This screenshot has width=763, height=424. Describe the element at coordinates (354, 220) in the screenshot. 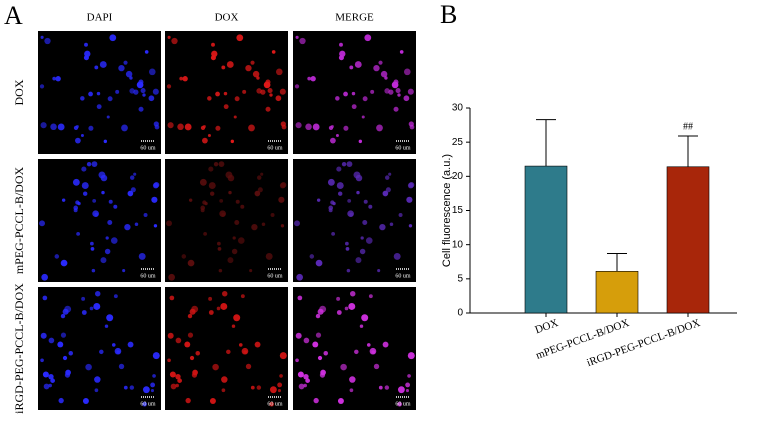

I see `micrograph` at that location.